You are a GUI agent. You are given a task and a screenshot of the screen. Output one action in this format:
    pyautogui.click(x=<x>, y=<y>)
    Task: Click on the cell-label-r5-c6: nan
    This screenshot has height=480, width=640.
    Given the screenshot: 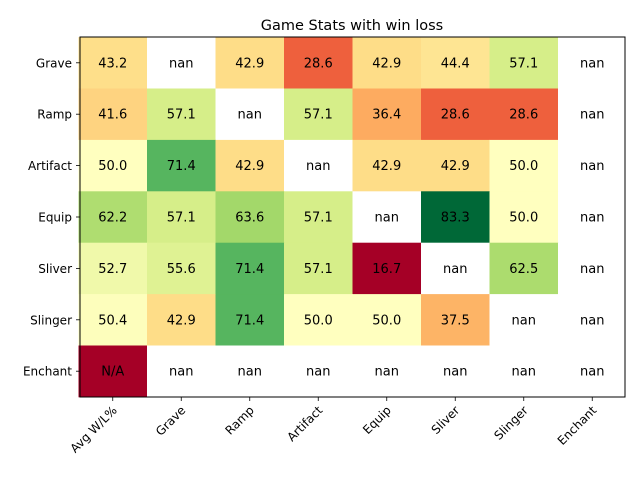 What is the action you would take?
    pyautogui.click(x=524, y=320)
    